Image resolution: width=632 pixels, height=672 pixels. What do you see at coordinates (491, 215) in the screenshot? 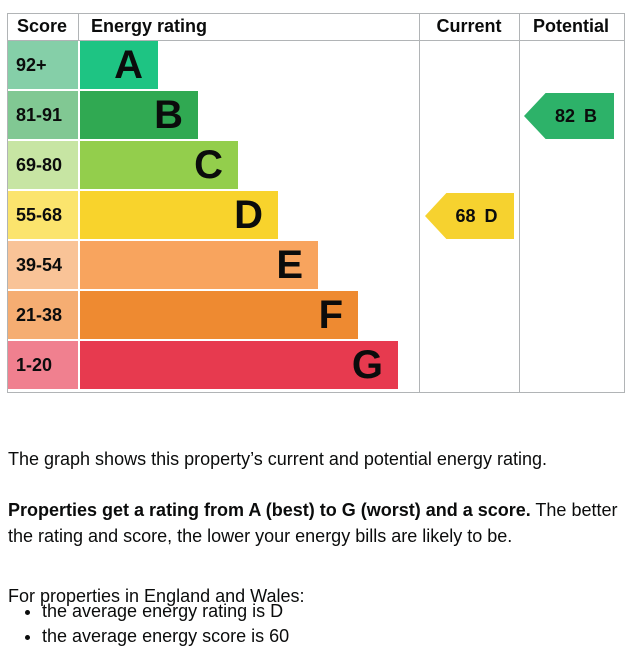
I see `current-band: D` at bounding box center [491, 215].